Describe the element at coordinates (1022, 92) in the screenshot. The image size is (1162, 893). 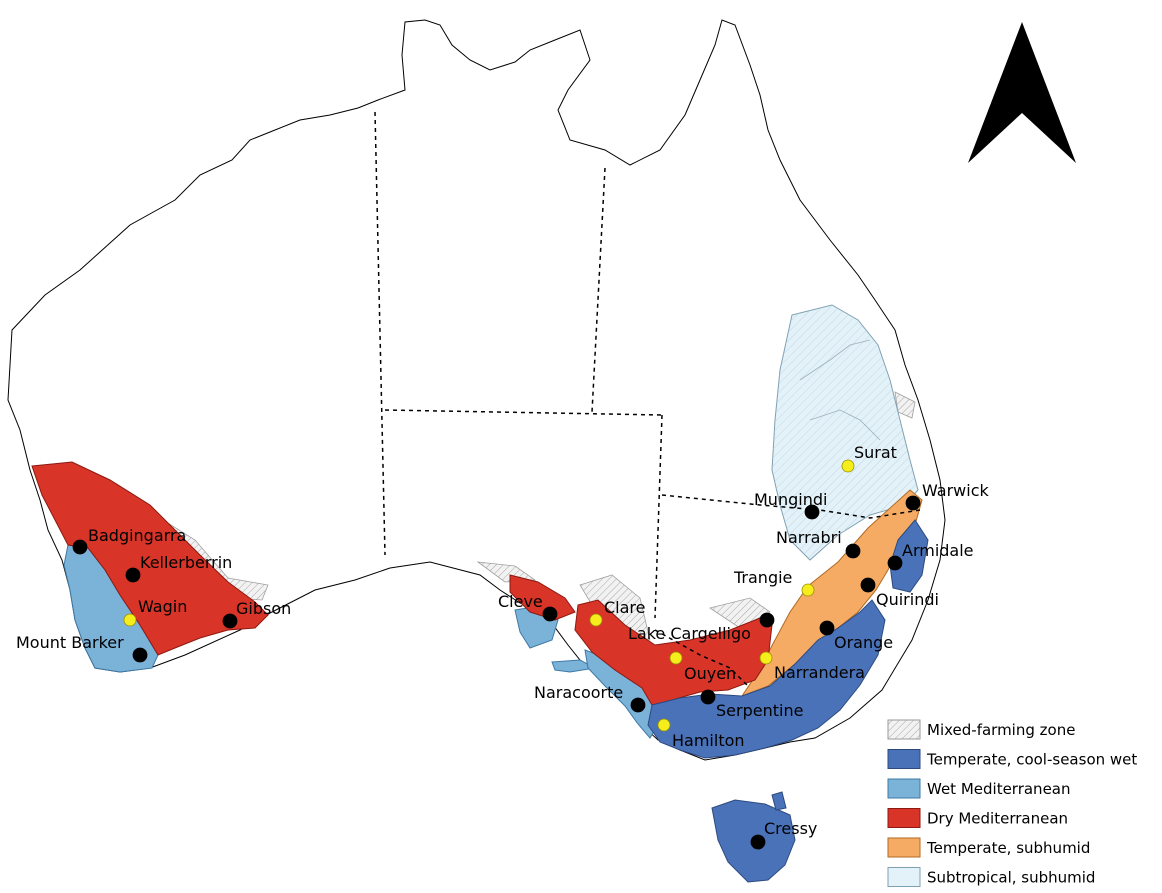
I see `north-arrow-icon` at that location.